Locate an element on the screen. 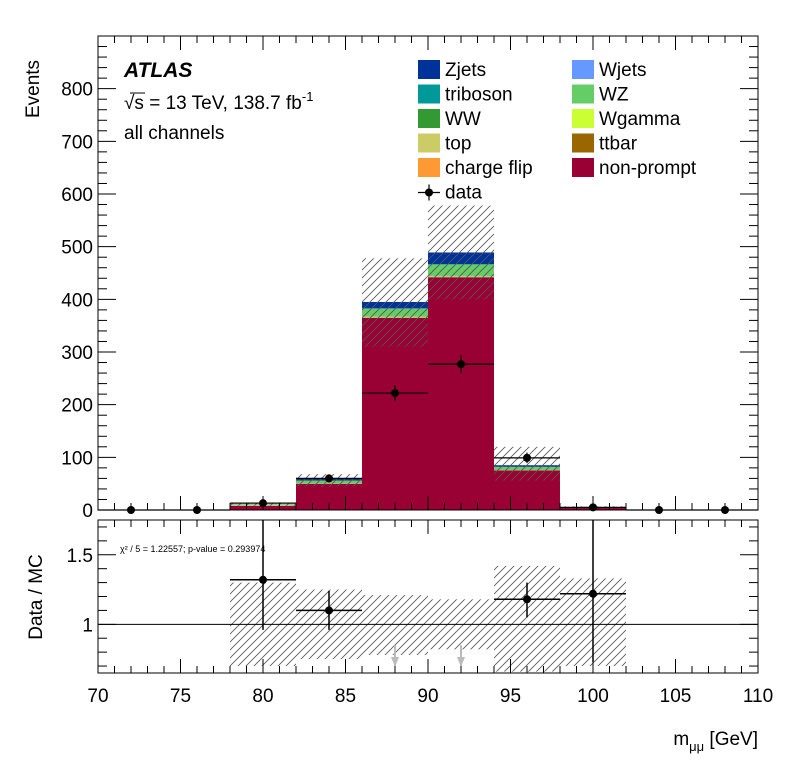 This screenshot has width=796, height=772. legend-swatch-triboson is located at coordinates (429, 94).